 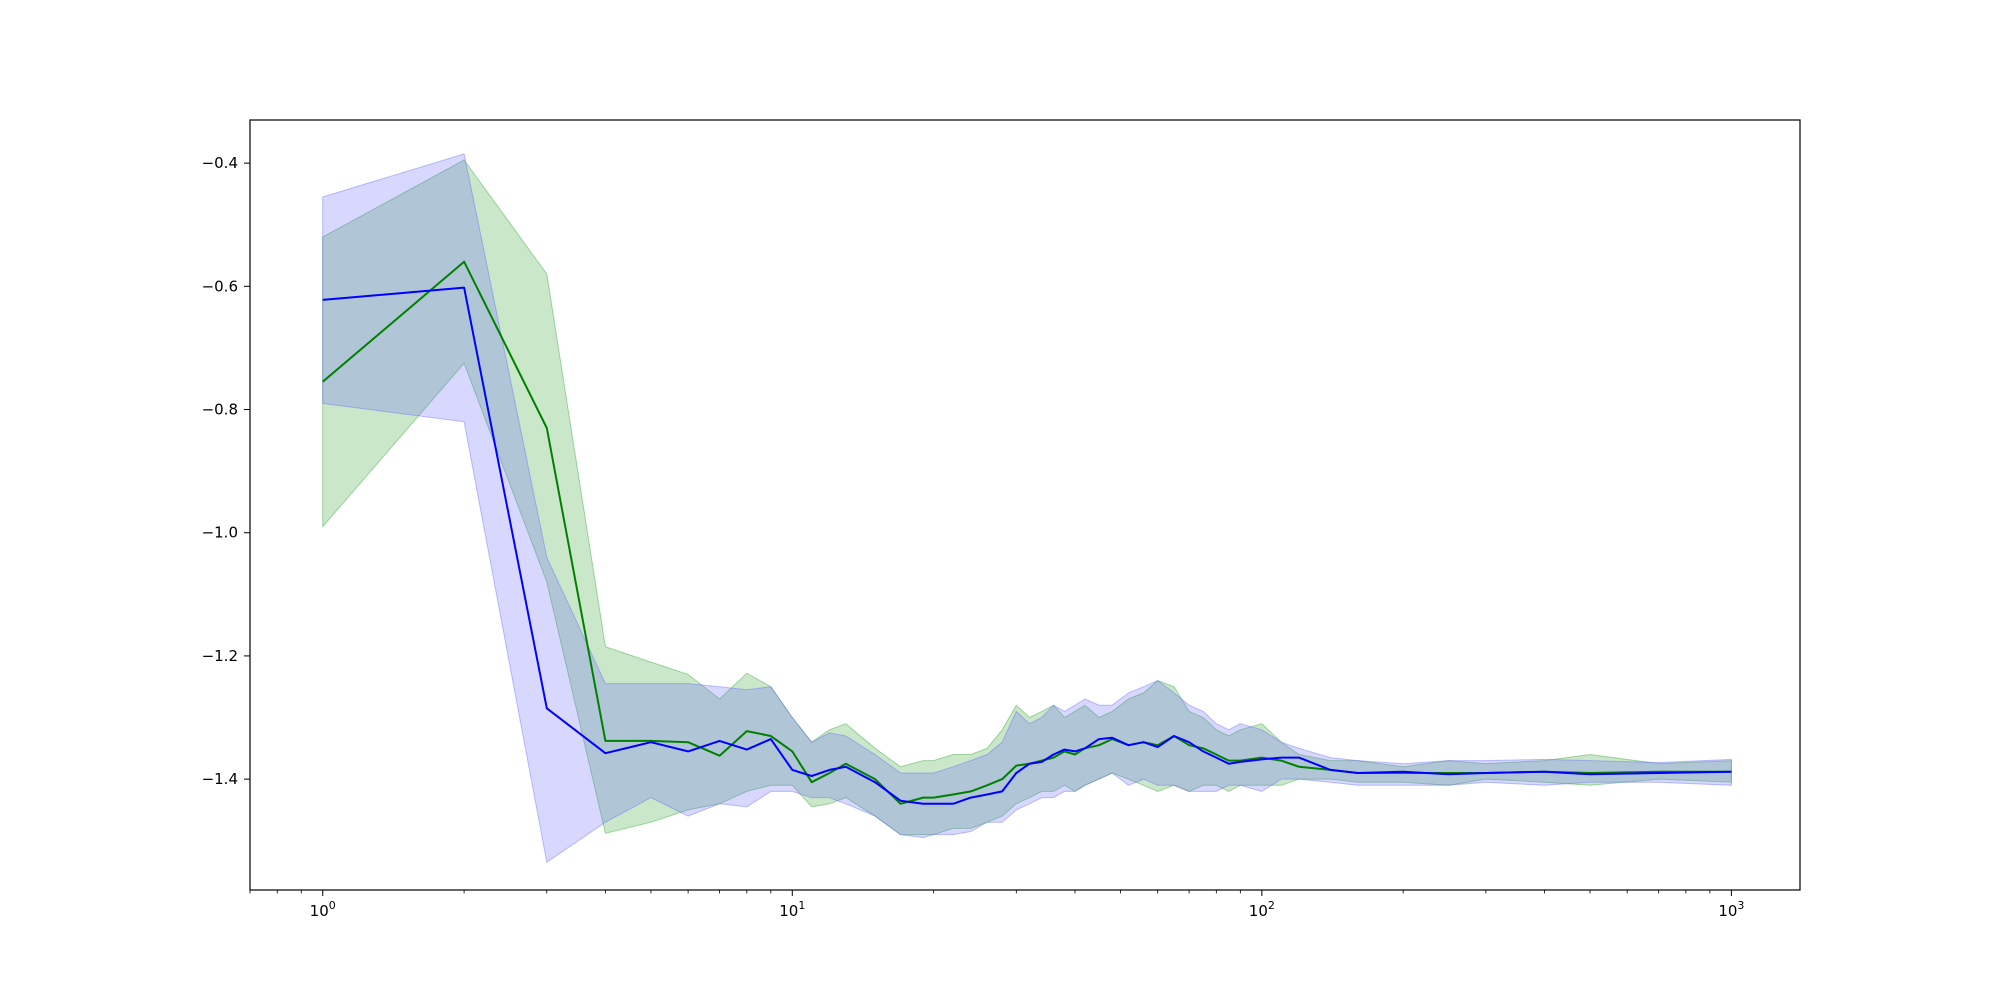 What do you see at coordinates (220, 779) in the screenshot?
I see `y-tick-label: −1.4` at bounding box center [220, 779].